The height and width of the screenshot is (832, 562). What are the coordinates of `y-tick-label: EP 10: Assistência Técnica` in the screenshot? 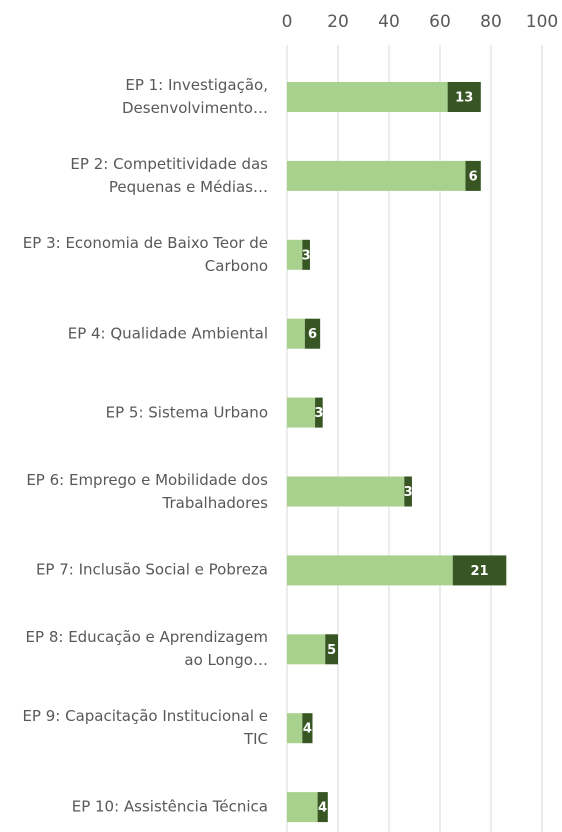 It's located at (169, 806).